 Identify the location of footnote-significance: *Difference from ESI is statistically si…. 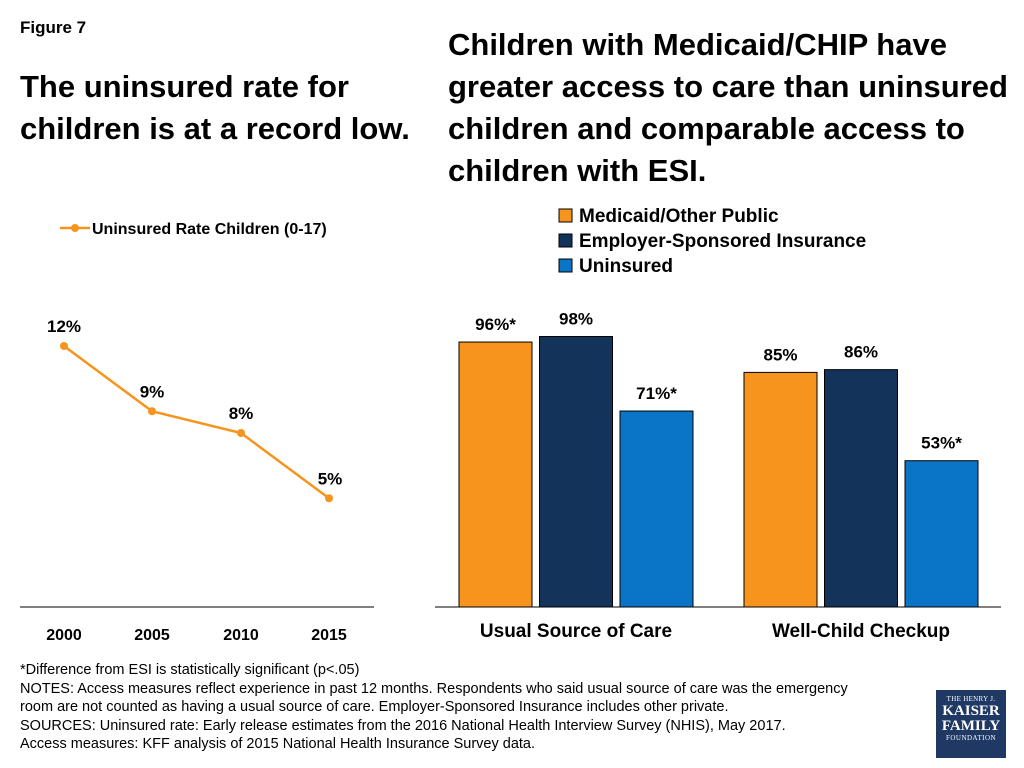
(190, 670).